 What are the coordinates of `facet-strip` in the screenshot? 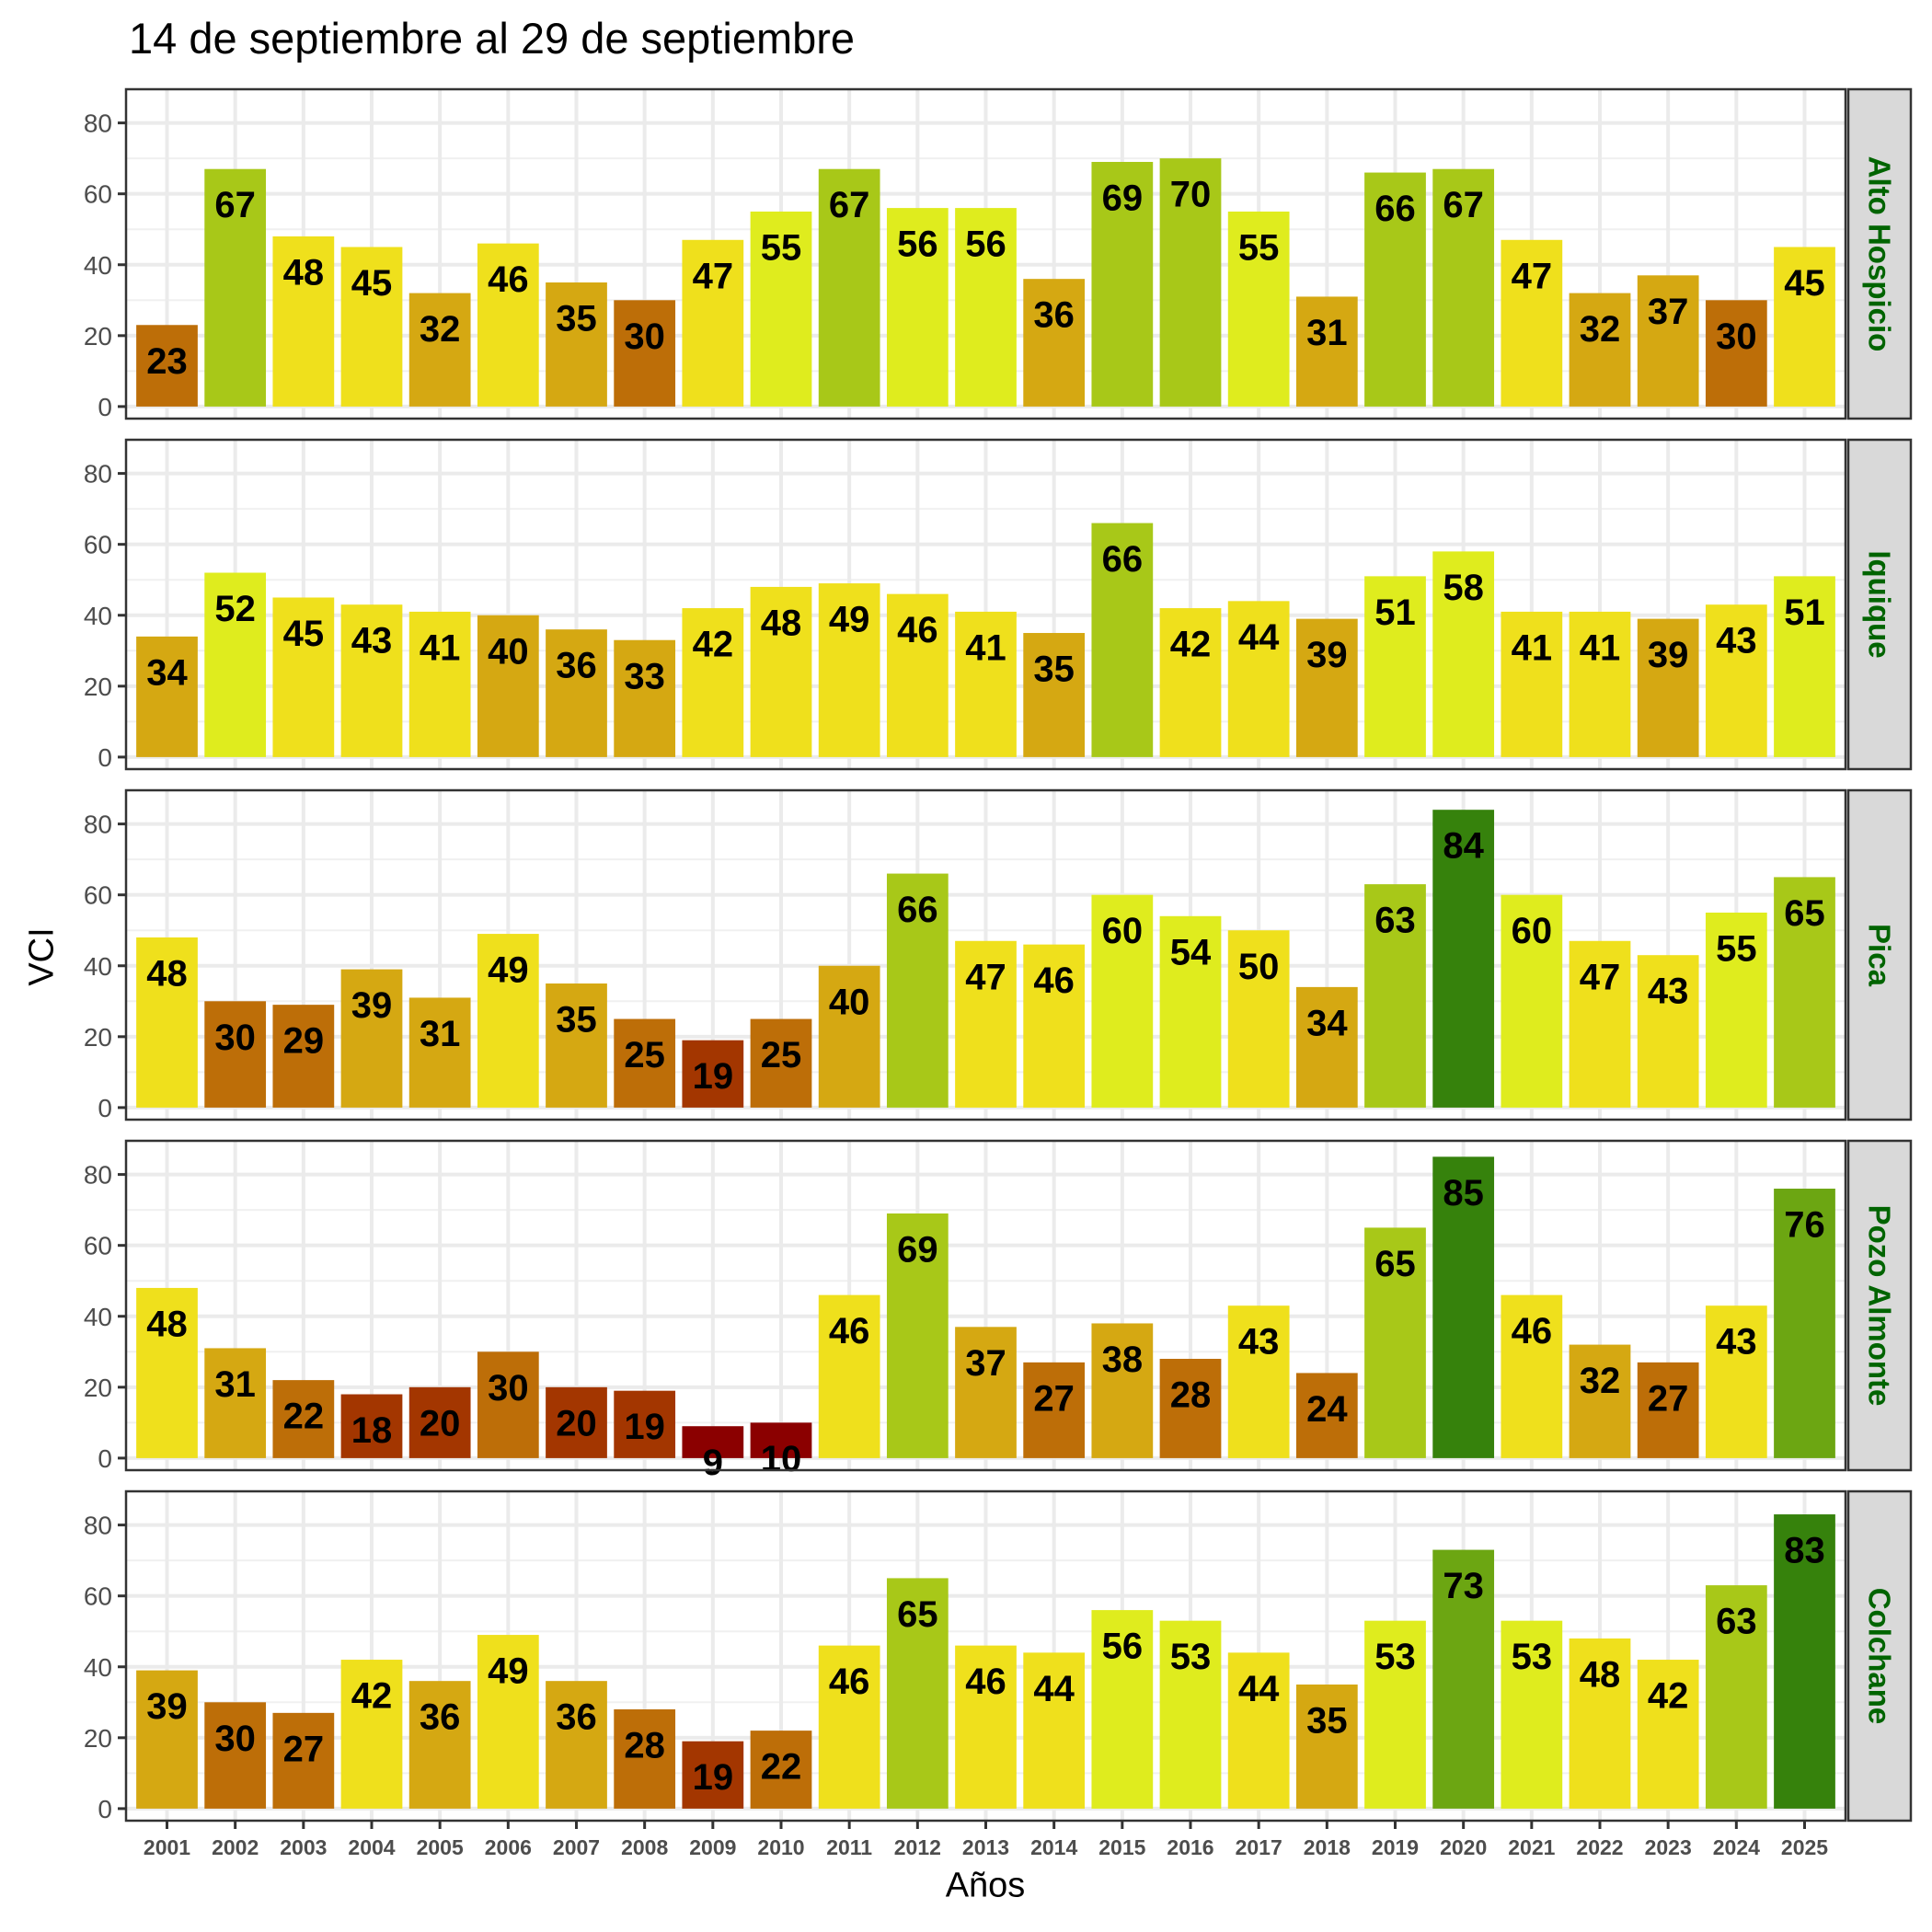 It's located at (1879, 1656).